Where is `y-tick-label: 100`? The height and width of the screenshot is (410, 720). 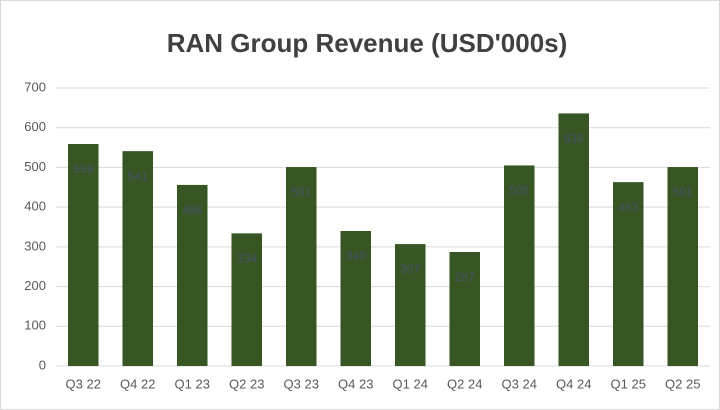 y-tick-label: 100 is located at coordinates (35, 325).